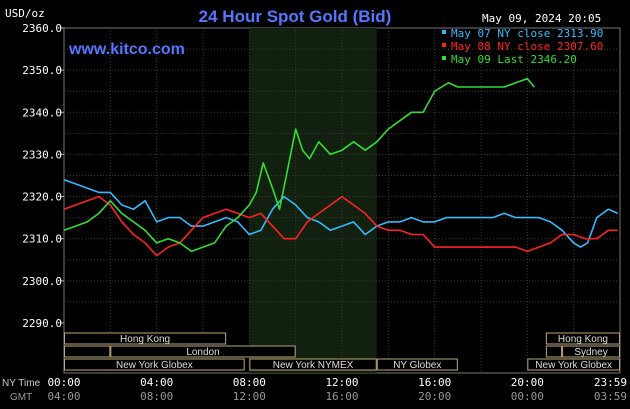 The height and width of the screenshot is (409, 630). I want to click on ny-time-tick: 00:00, so click(63, 382).